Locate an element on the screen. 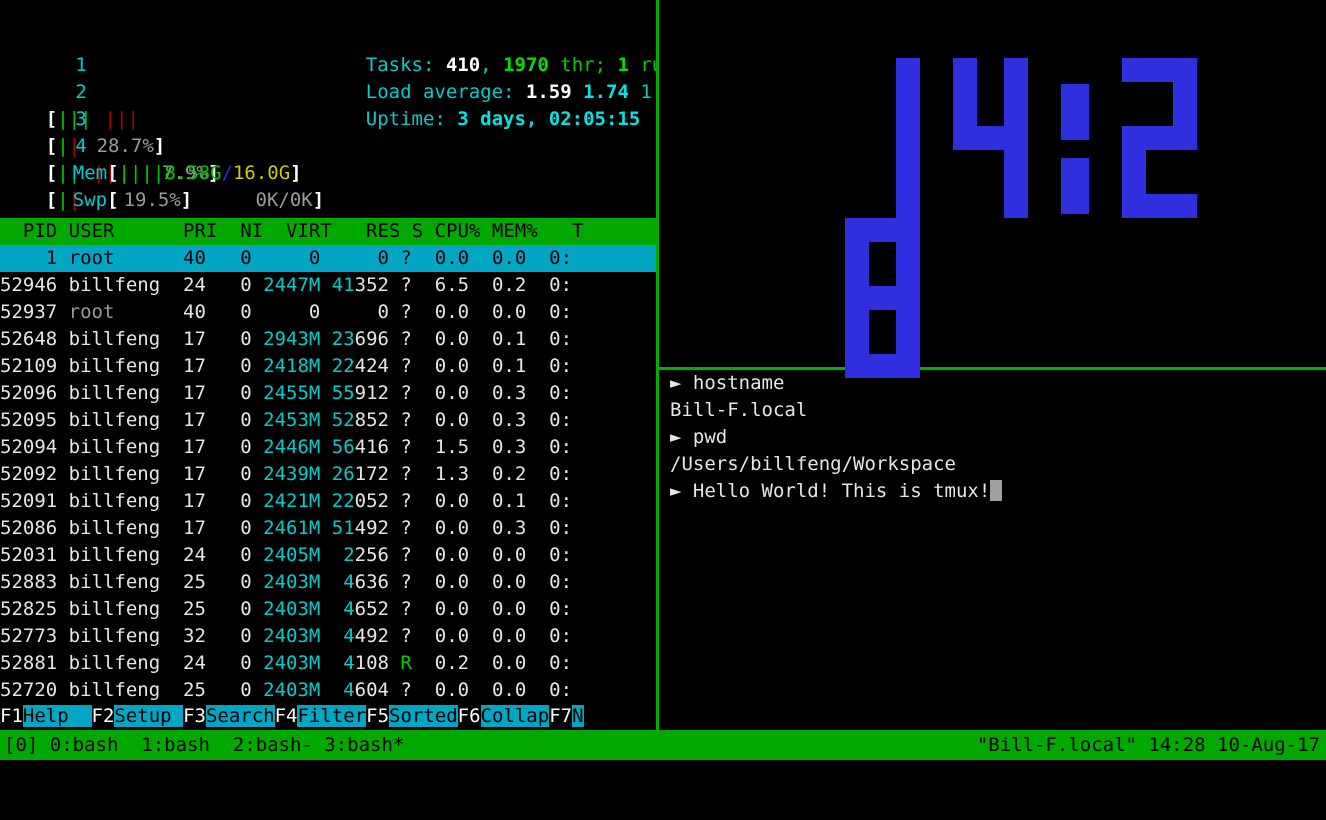 Image resolution: width=1326 pixels, height=820 pixels. vertical-pane-divider is located at coordinates (657, 365).